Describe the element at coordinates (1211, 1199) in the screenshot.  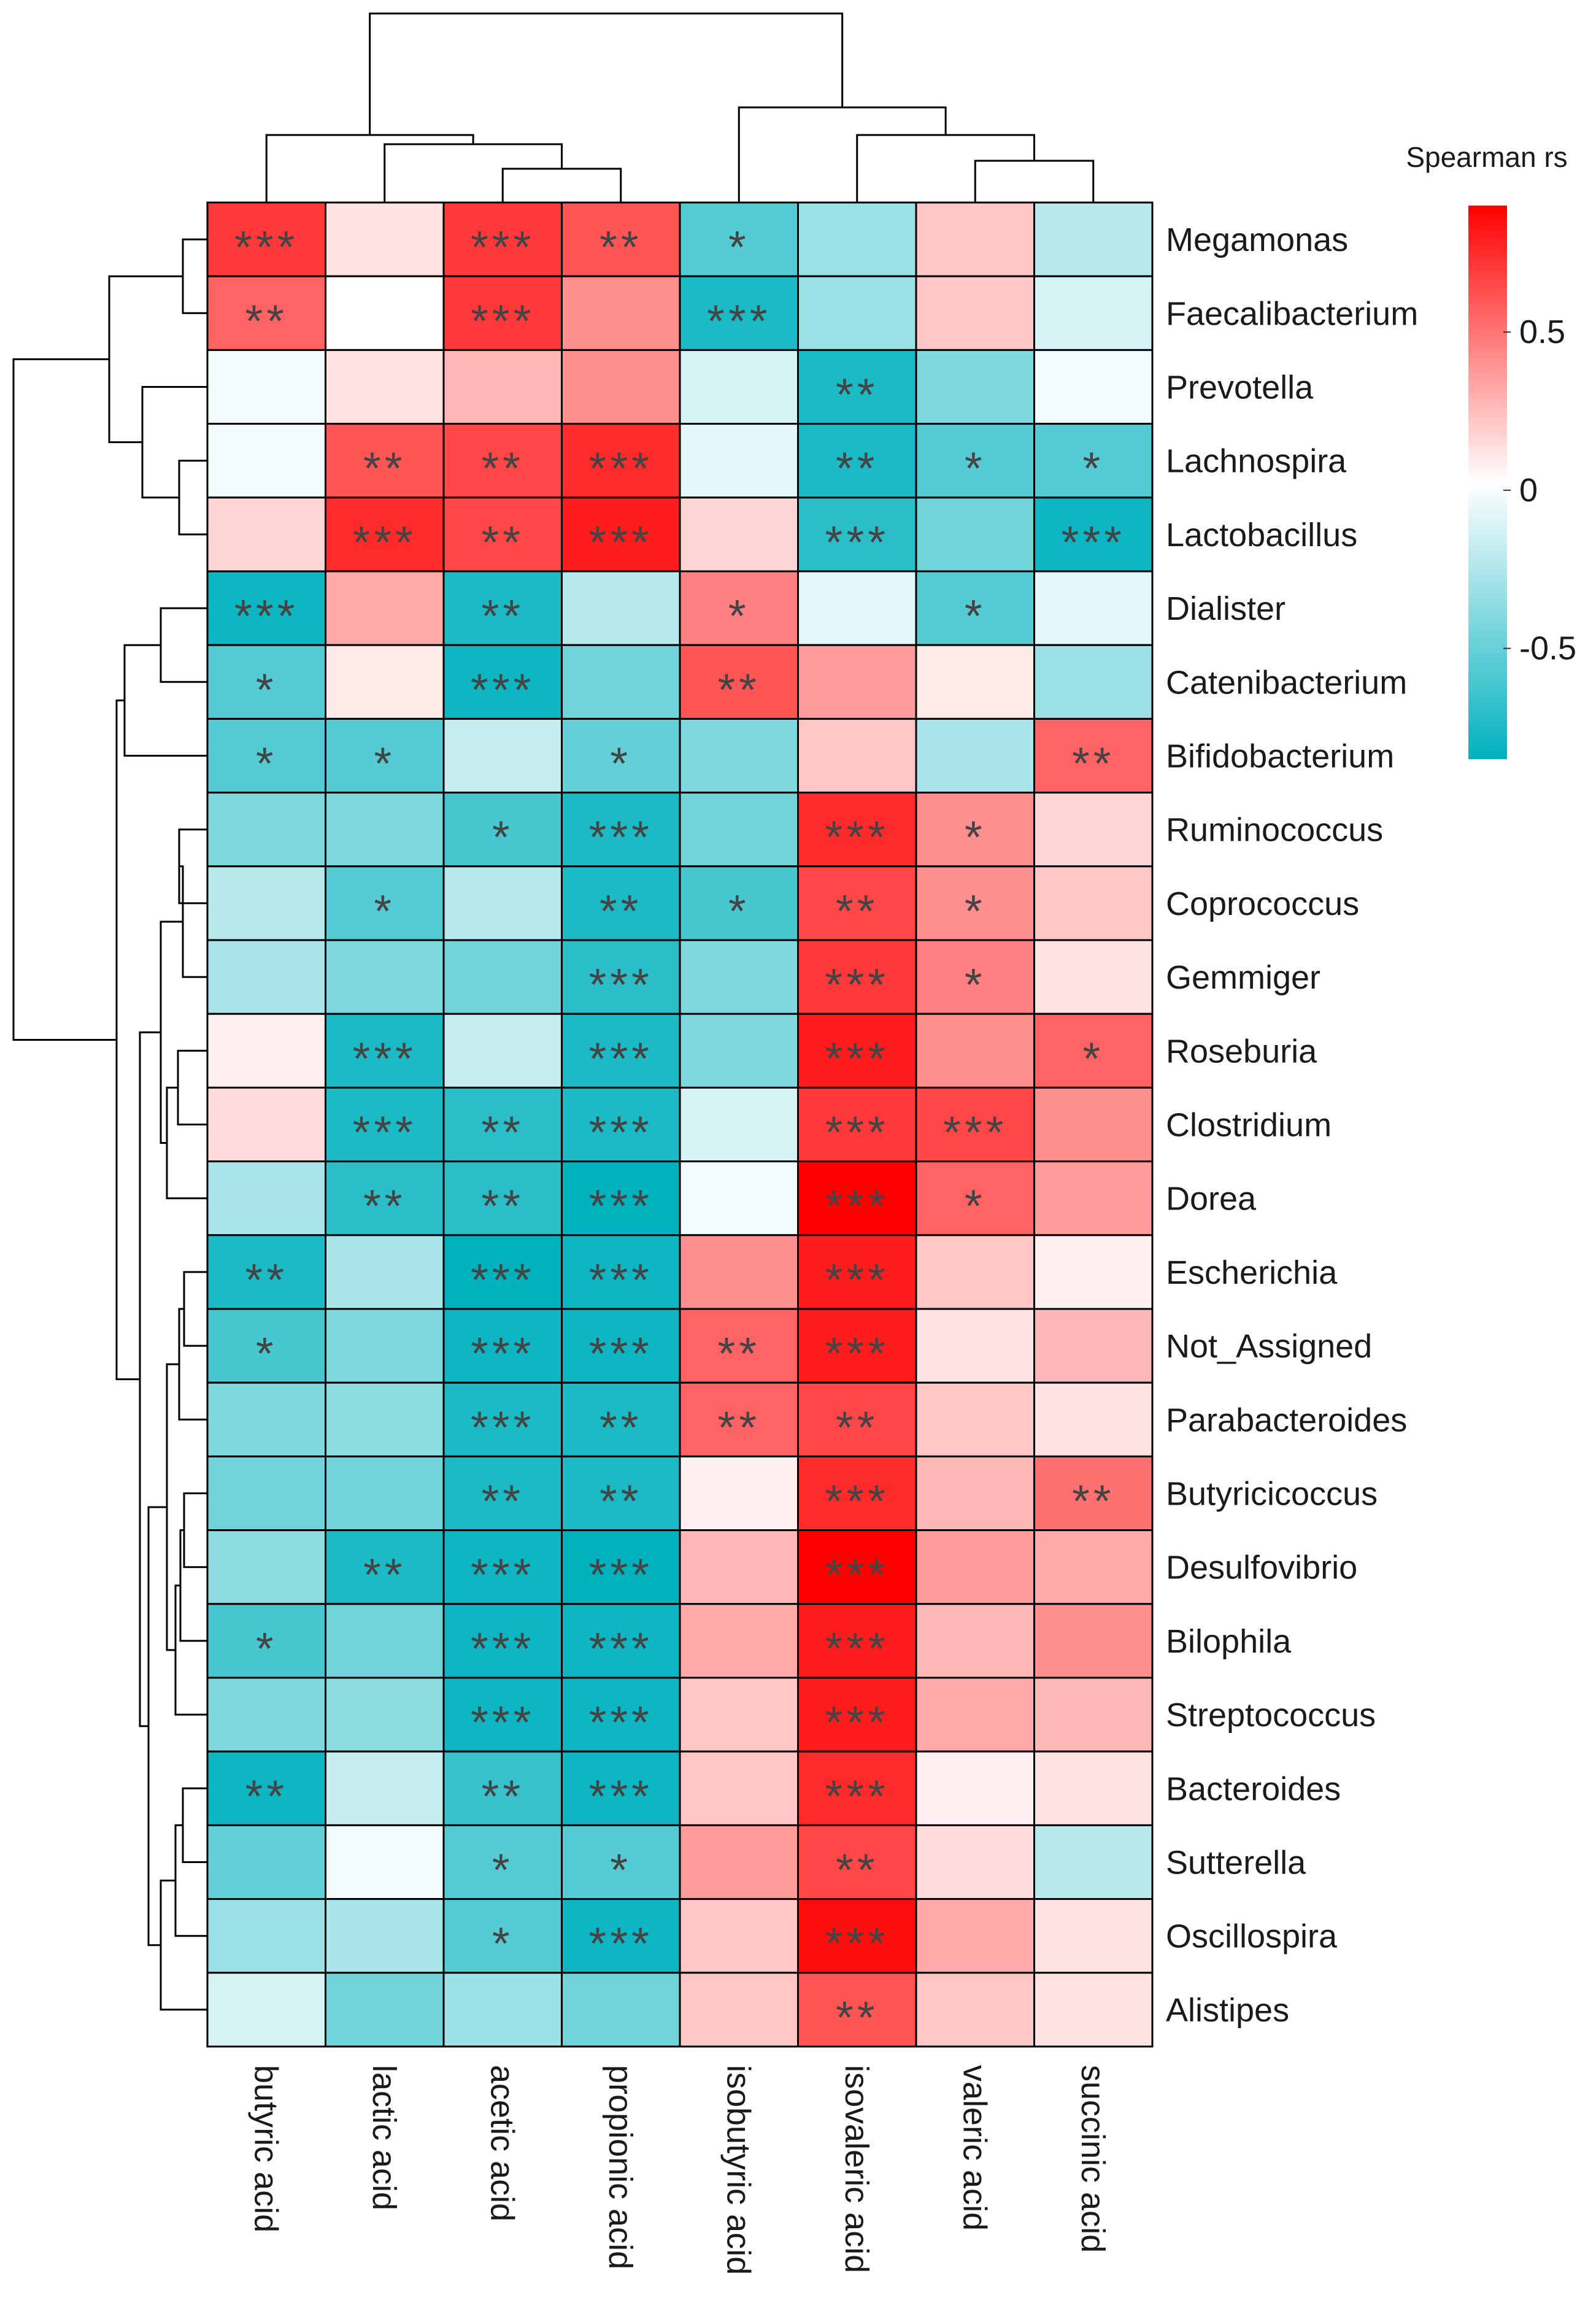
I see `row-label: Dorea` at that location.